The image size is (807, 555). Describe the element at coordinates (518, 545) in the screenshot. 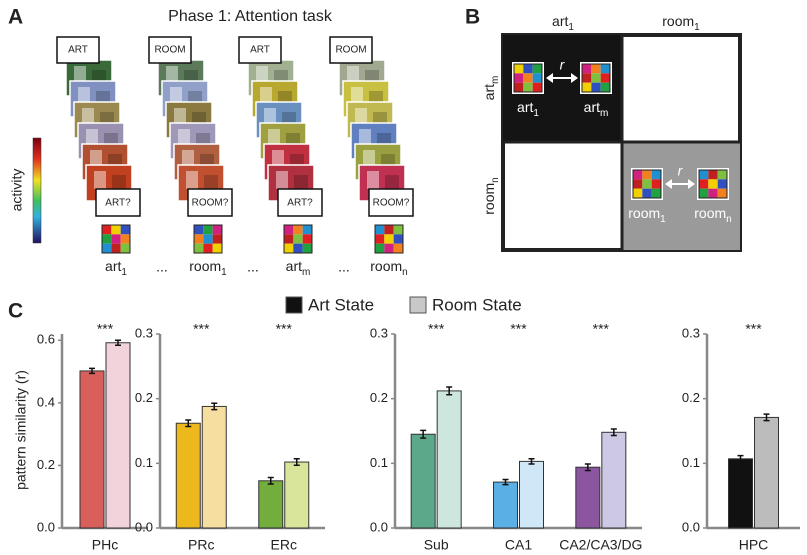

I see `x-tick-label: CA1` at that location.